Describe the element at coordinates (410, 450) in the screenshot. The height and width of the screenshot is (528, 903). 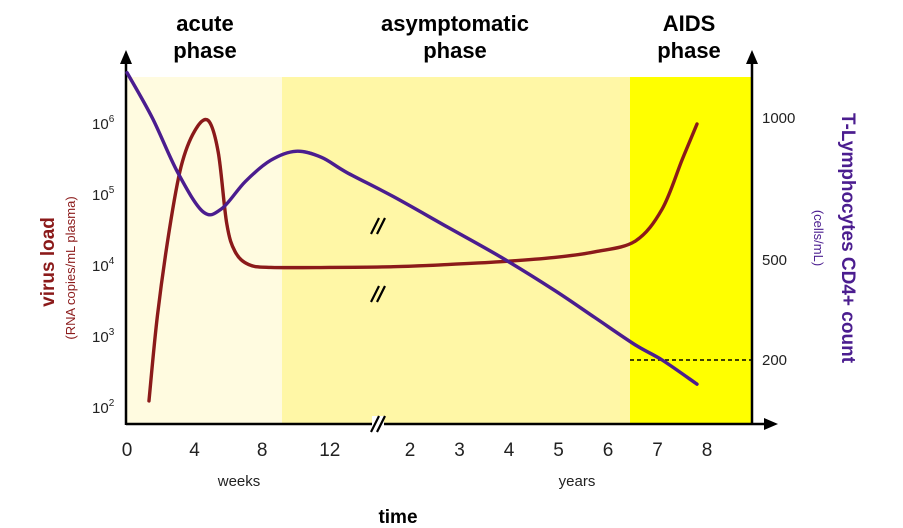
I see `x-tick-label: 2` at that location.